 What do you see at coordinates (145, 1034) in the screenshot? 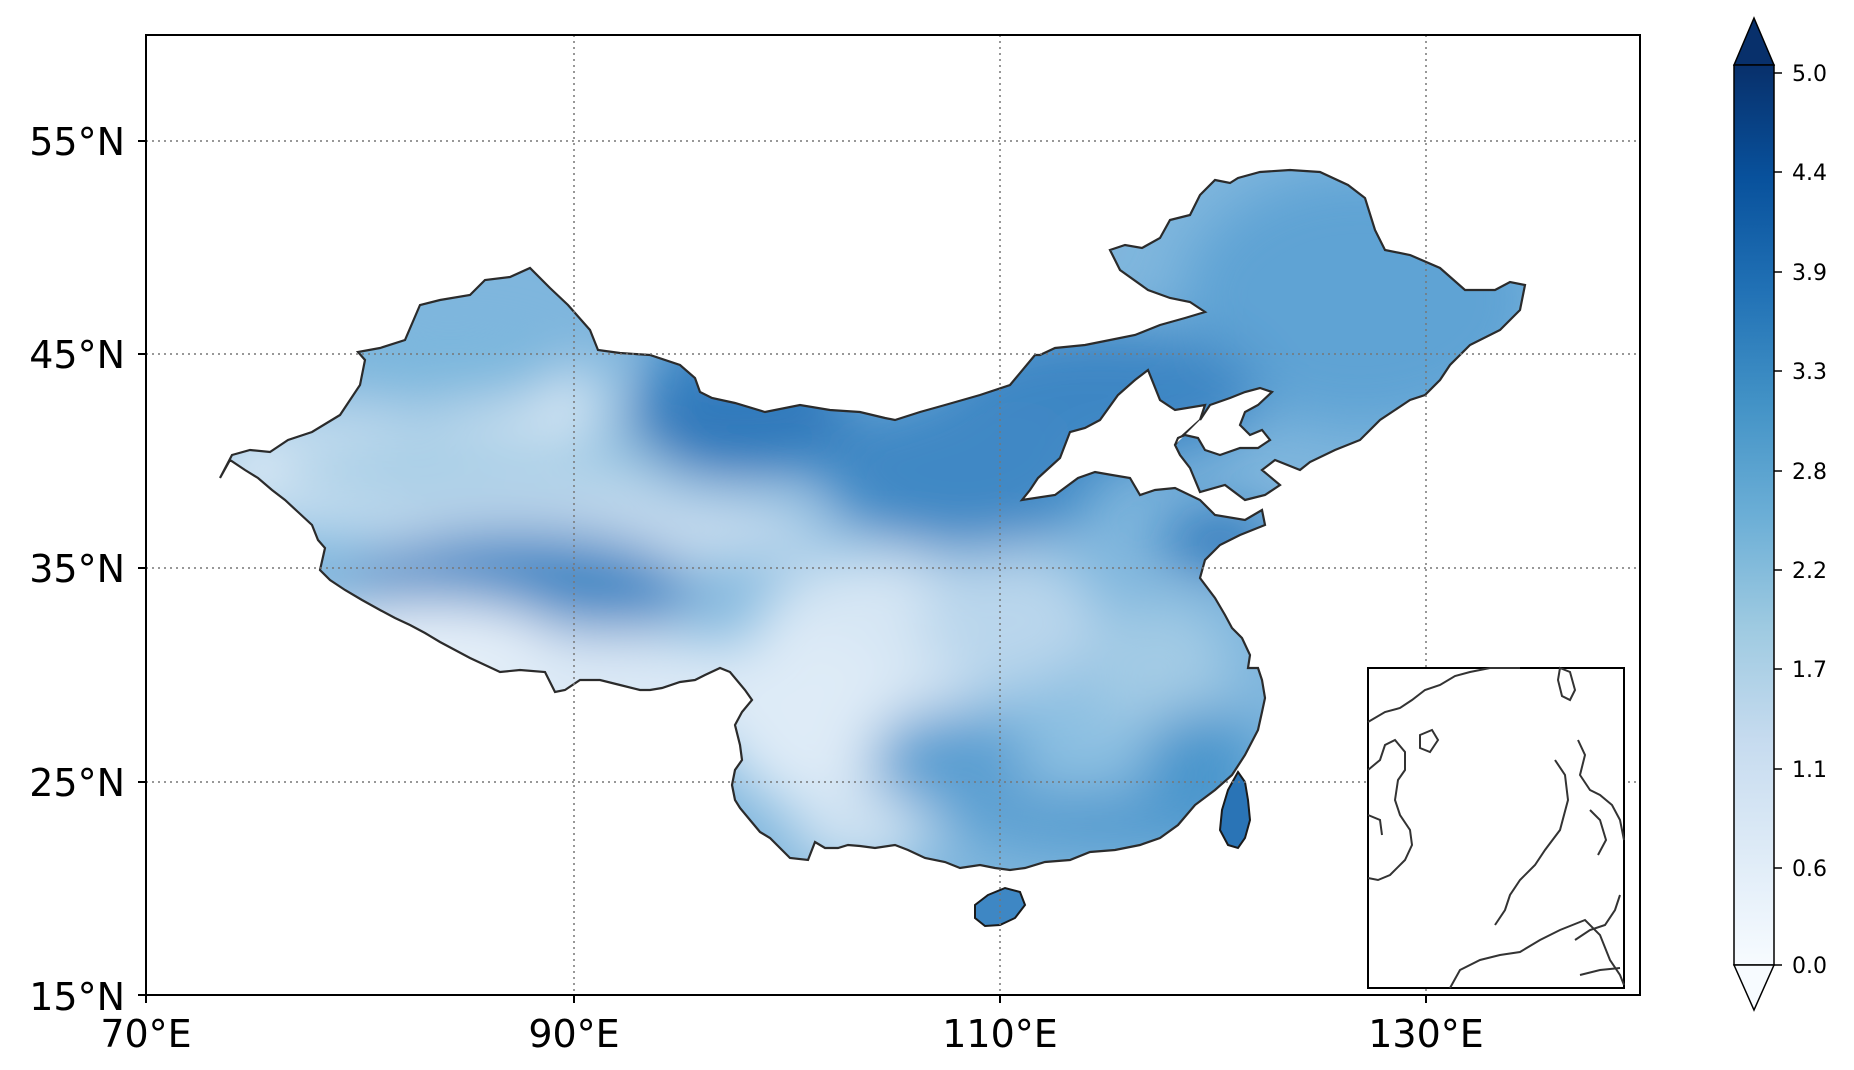
I see `lon-tick-label: 70°E` at bounding box center [145, 1034].